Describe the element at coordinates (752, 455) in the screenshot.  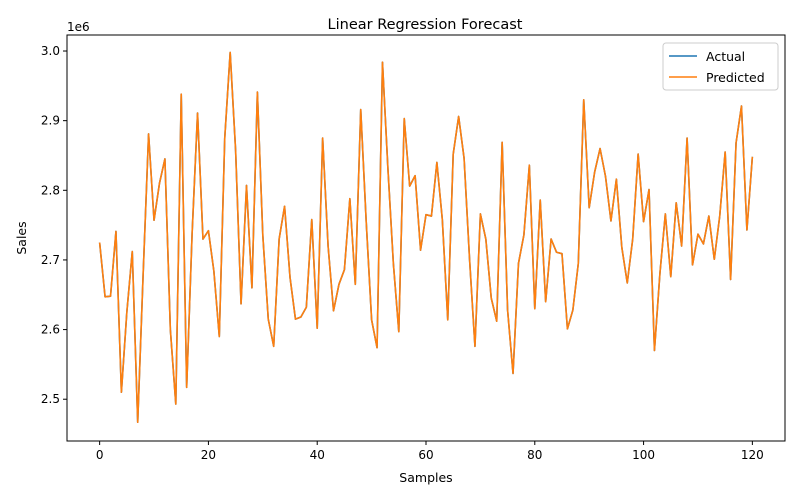
I see `x-tick-label: 120` at that location.